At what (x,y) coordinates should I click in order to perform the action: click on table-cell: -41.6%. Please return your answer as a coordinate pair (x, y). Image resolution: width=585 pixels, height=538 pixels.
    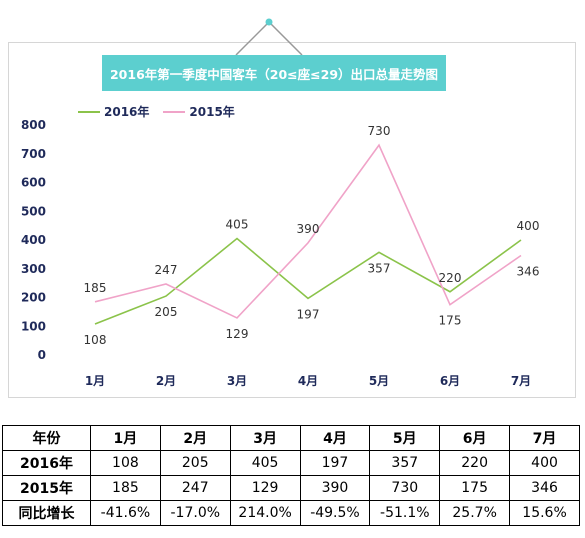
    Looking at the image, I should click on (125, 513).